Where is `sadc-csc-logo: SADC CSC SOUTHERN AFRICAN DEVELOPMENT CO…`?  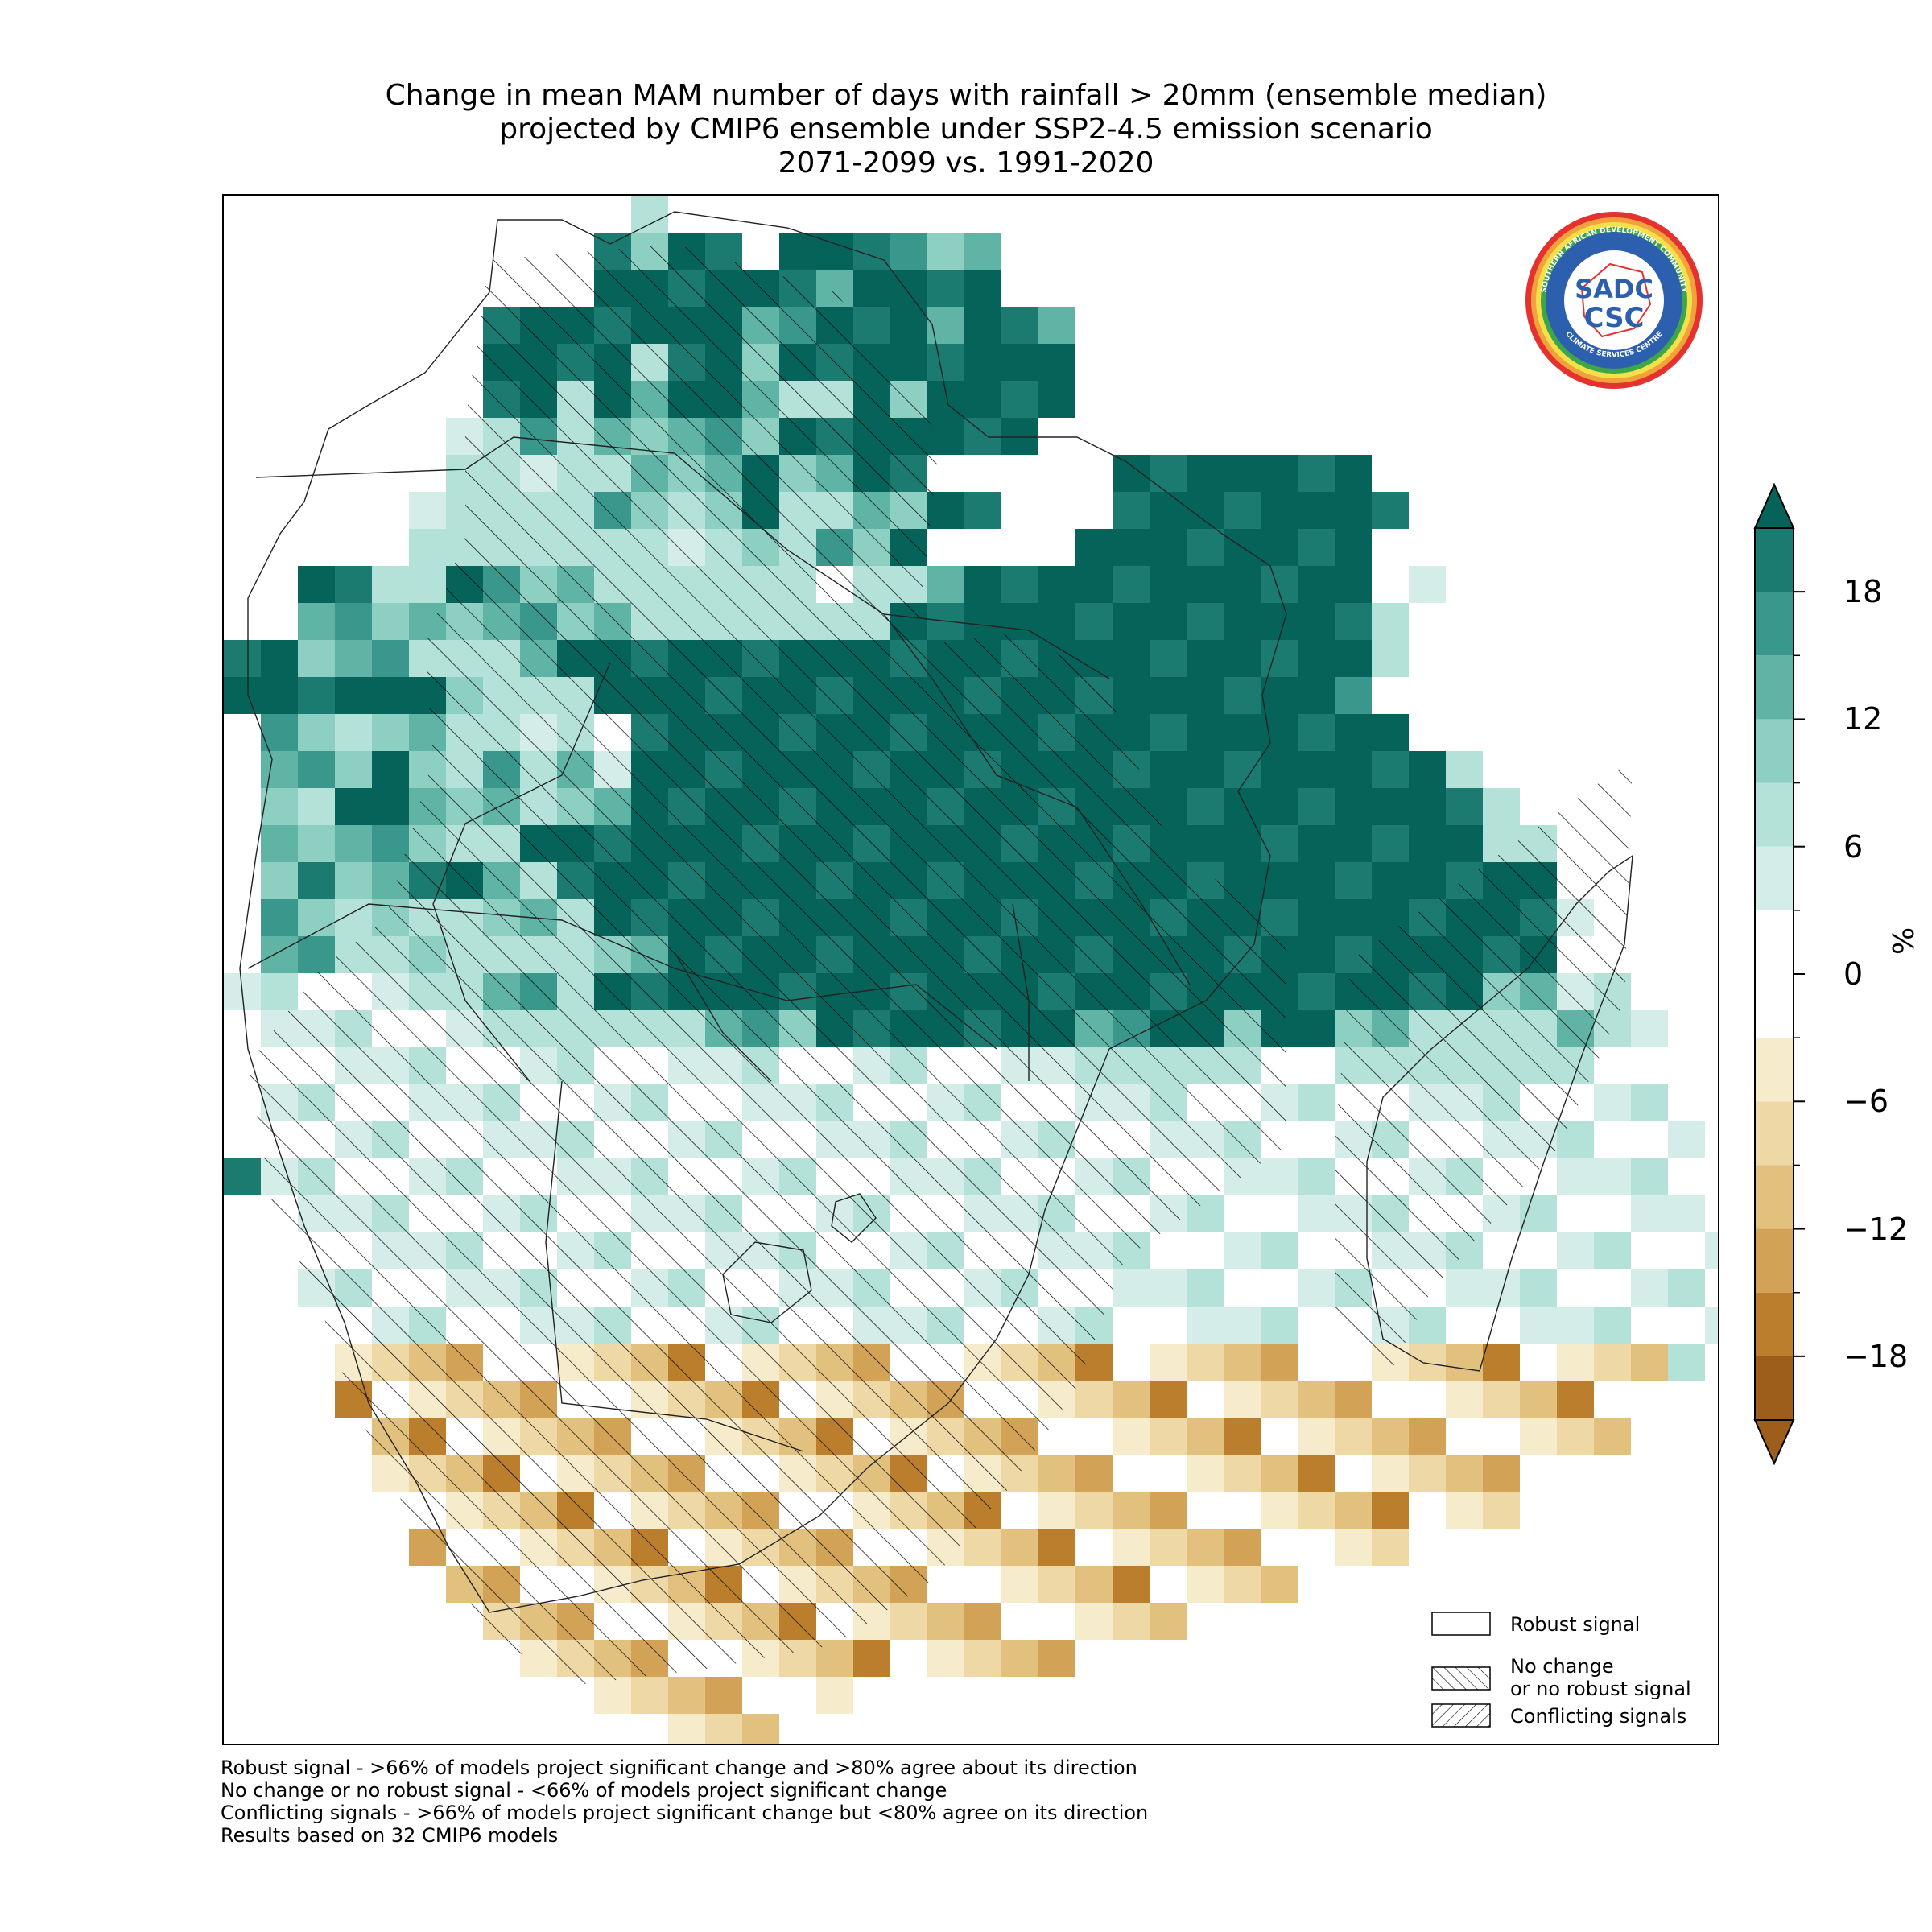 sadc-csc-logo: SADC CSC SOUTHERN AFRICAN DEVELOPMENT CO… is located at coordinates (1614, 300).